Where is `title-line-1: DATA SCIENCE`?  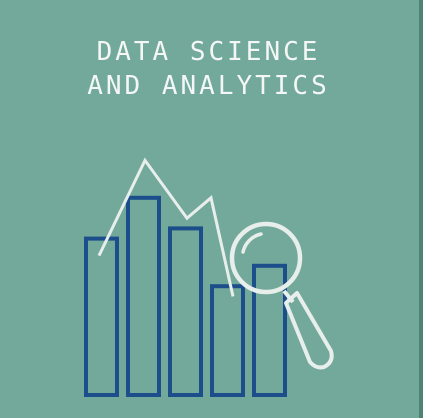
title-line-1: DATA SCIENCE is located at coordinates (208, 52).